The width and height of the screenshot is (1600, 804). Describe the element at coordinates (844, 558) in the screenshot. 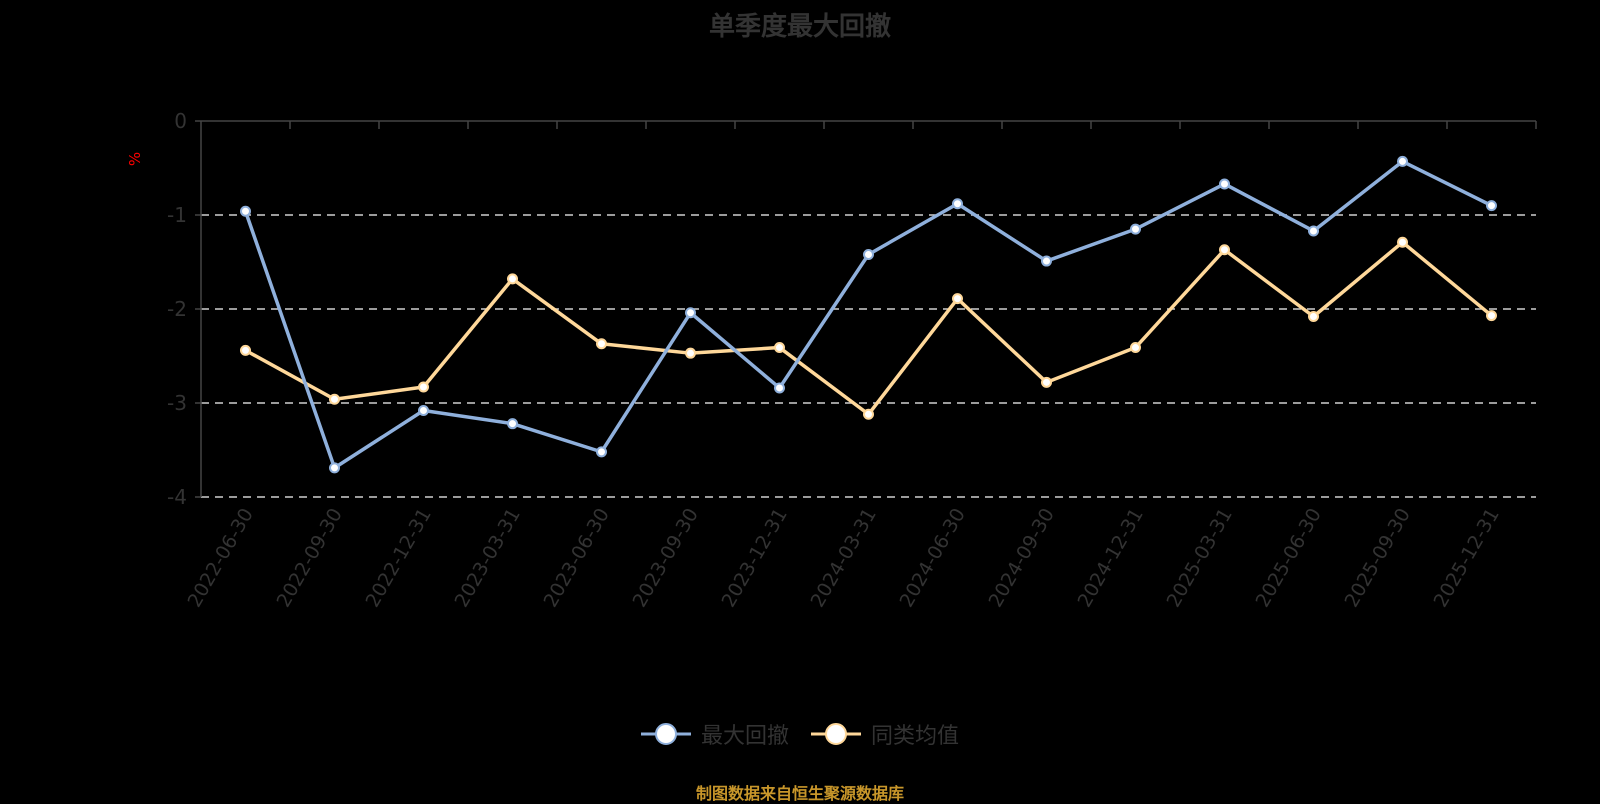

I see `x-axis-tick-label: 2024-03-31` at that location.